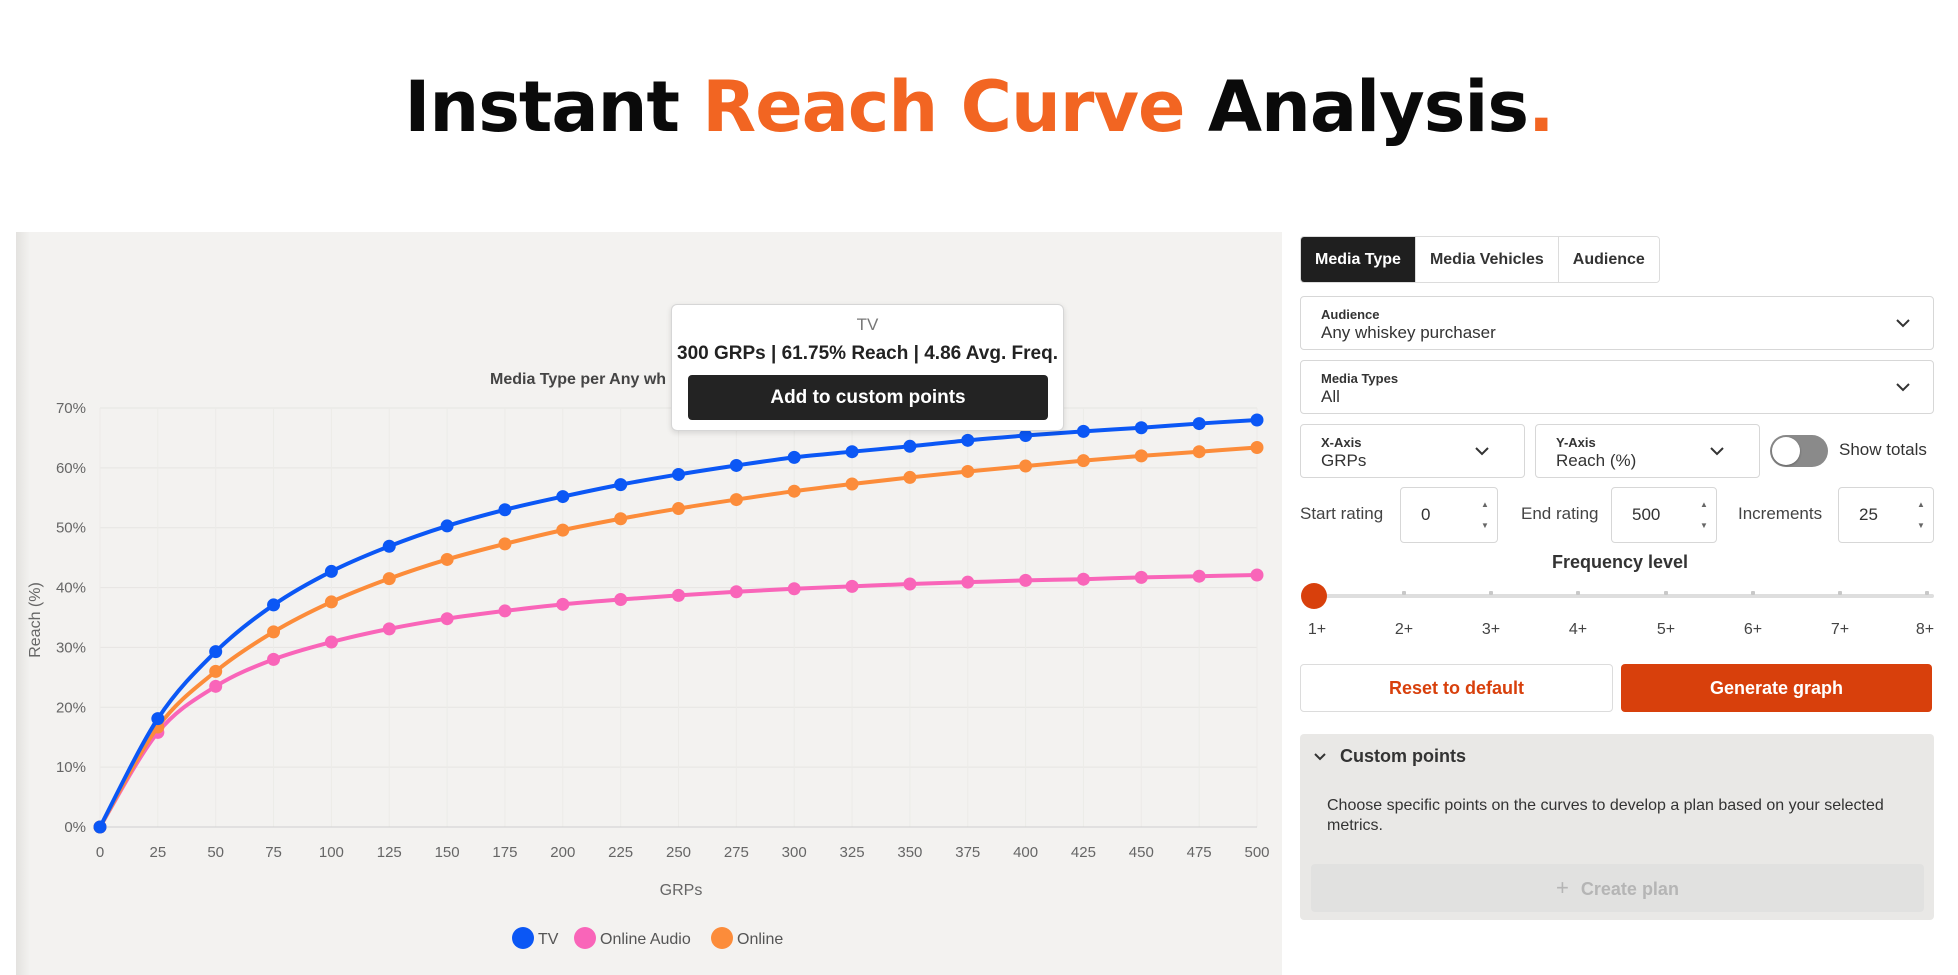 This screenshot has height=975, width=1958. What do you see at coordinates (1925, 629) in the screenshot?
I see `frequency-level-label: 8+` at bounding box center [1925, 629].